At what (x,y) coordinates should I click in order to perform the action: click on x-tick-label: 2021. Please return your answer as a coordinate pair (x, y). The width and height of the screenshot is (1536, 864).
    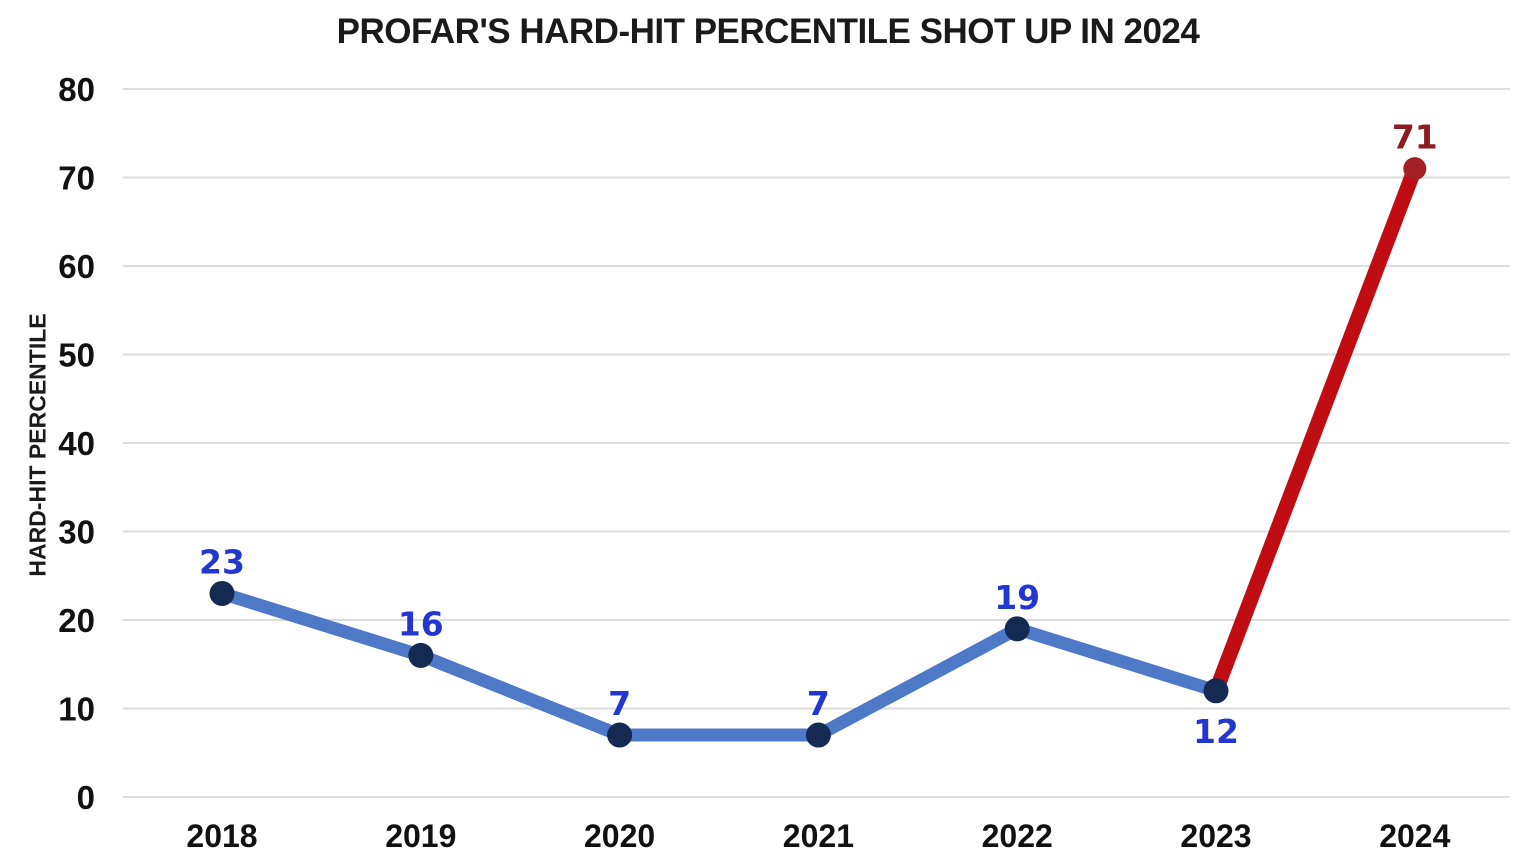
    Looking at the image, I should click on (818, 836).